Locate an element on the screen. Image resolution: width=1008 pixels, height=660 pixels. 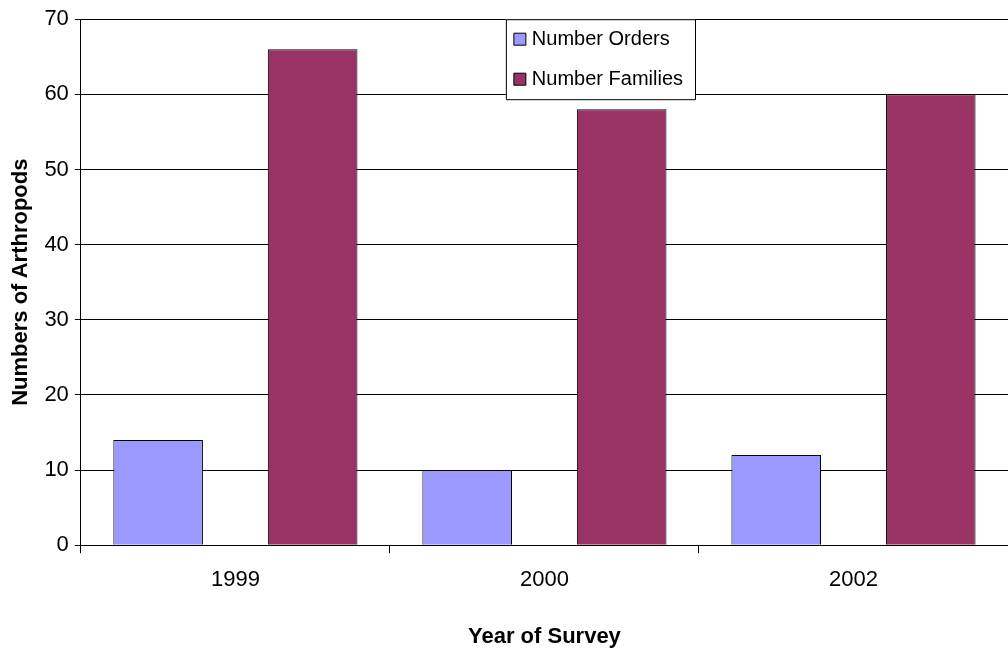
y-tick-label: 30 is located at coordinates (56, 318).